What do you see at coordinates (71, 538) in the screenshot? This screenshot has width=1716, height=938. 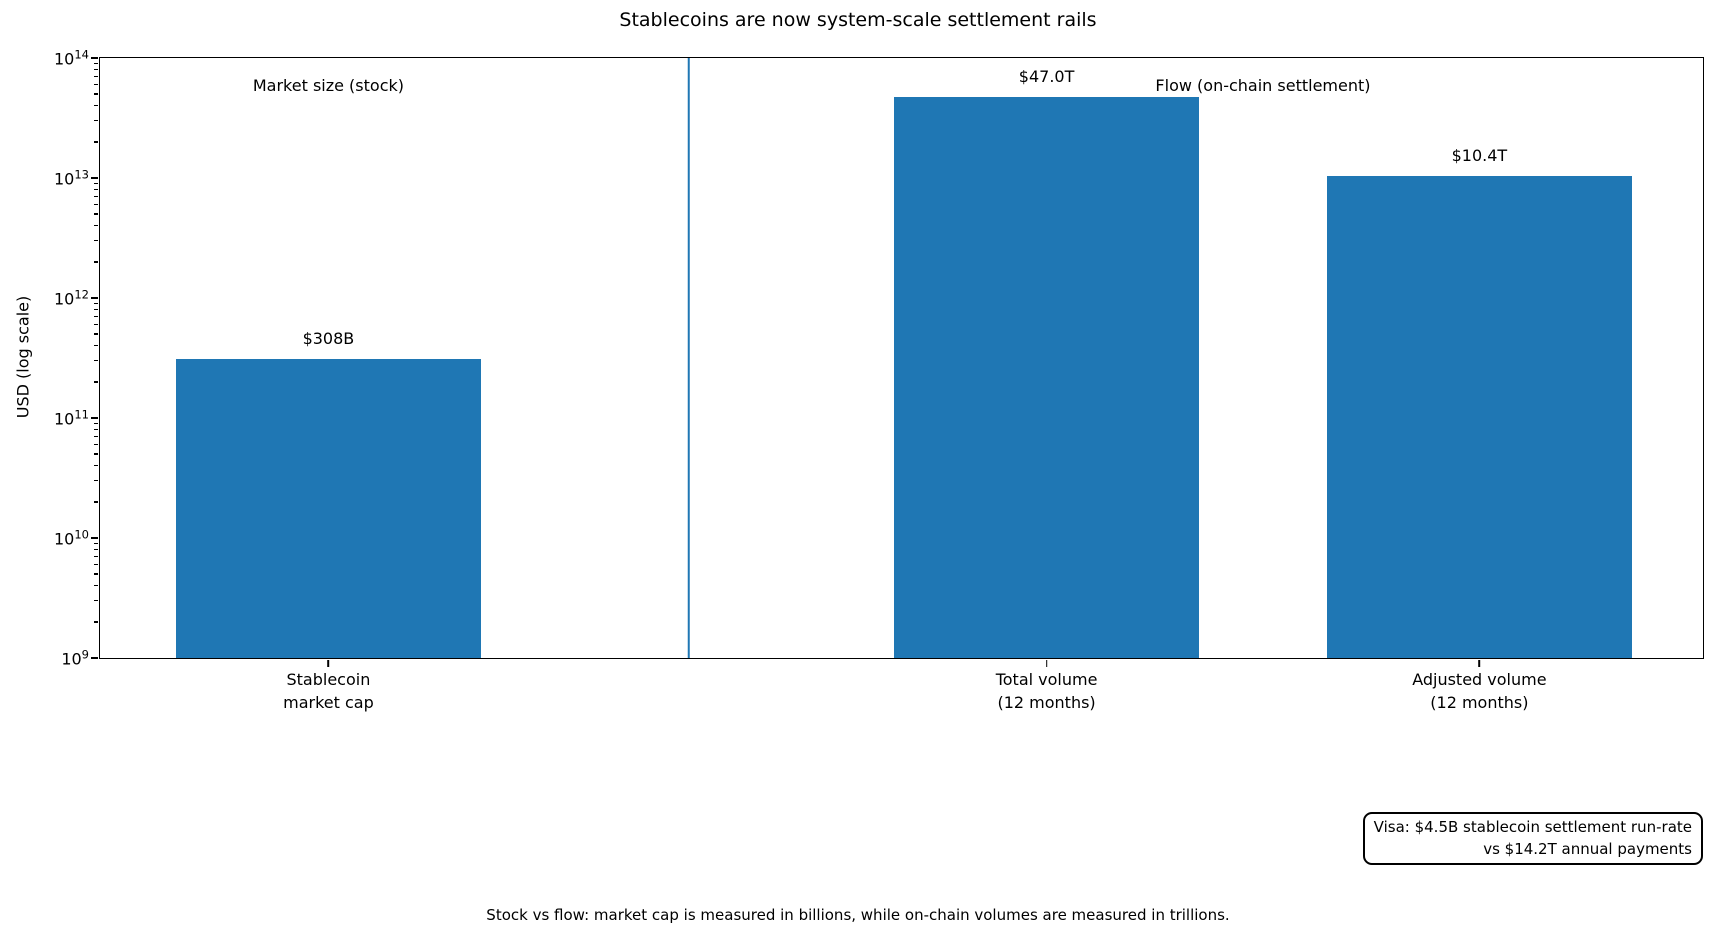 I see `y-axis-tick-label: 1010` at bounding box center [71, 538].